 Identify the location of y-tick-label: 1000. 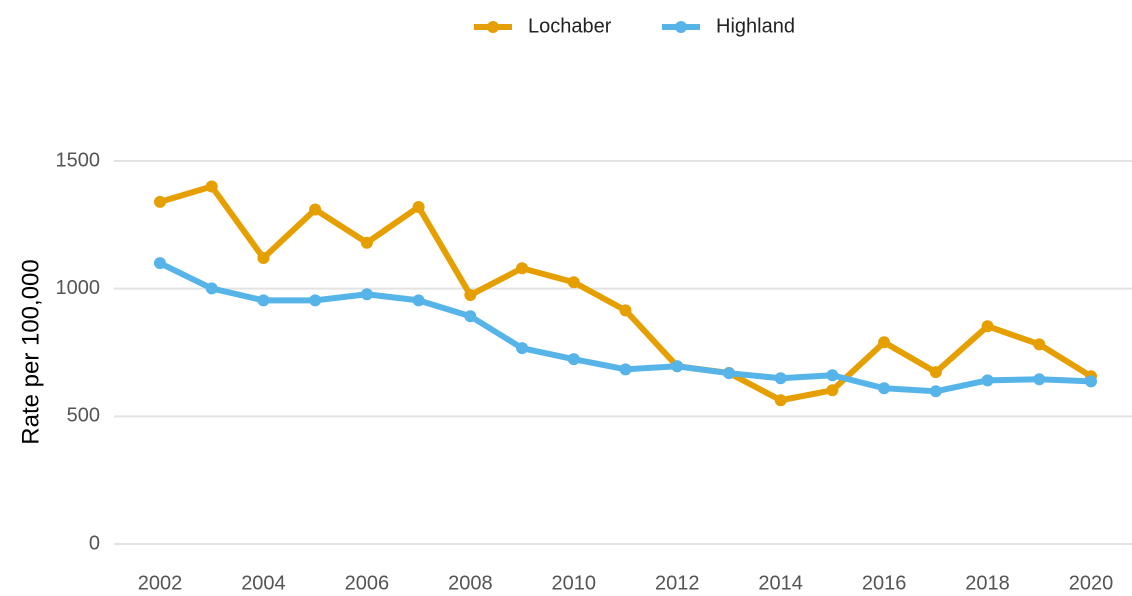
(78, 288).